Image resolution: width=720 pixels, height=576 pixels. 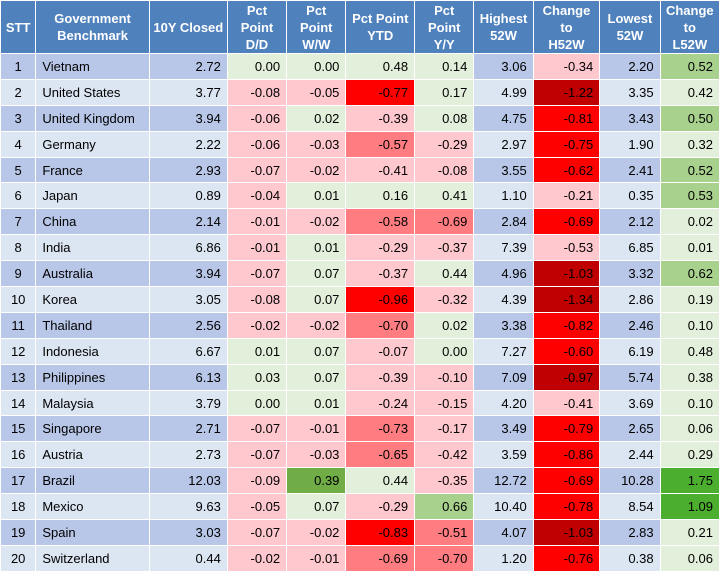 What do you see at coordinates (566, 299) in the screenshot?
I see `cell-change-h52w: -1.34` at bounding box center [566, 299].